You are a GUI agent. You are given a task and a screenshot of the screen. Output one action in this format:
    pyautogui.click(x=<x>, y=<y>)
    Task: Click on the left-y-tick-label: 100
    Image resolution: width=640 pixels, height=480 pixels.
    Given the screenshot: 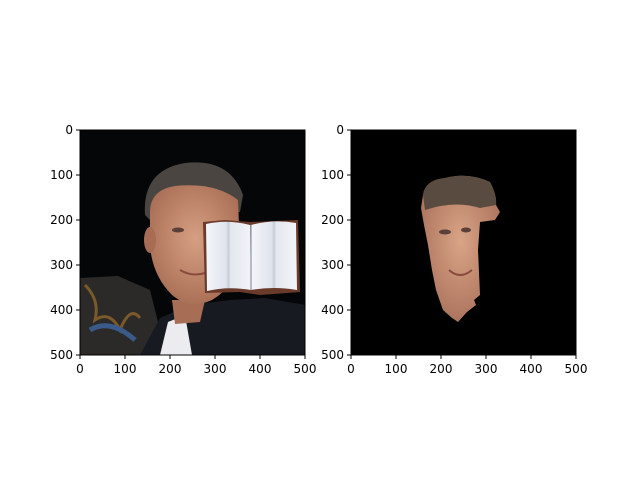 What is the action you would take?
    pyautogui.click(x=61, y=175)
    